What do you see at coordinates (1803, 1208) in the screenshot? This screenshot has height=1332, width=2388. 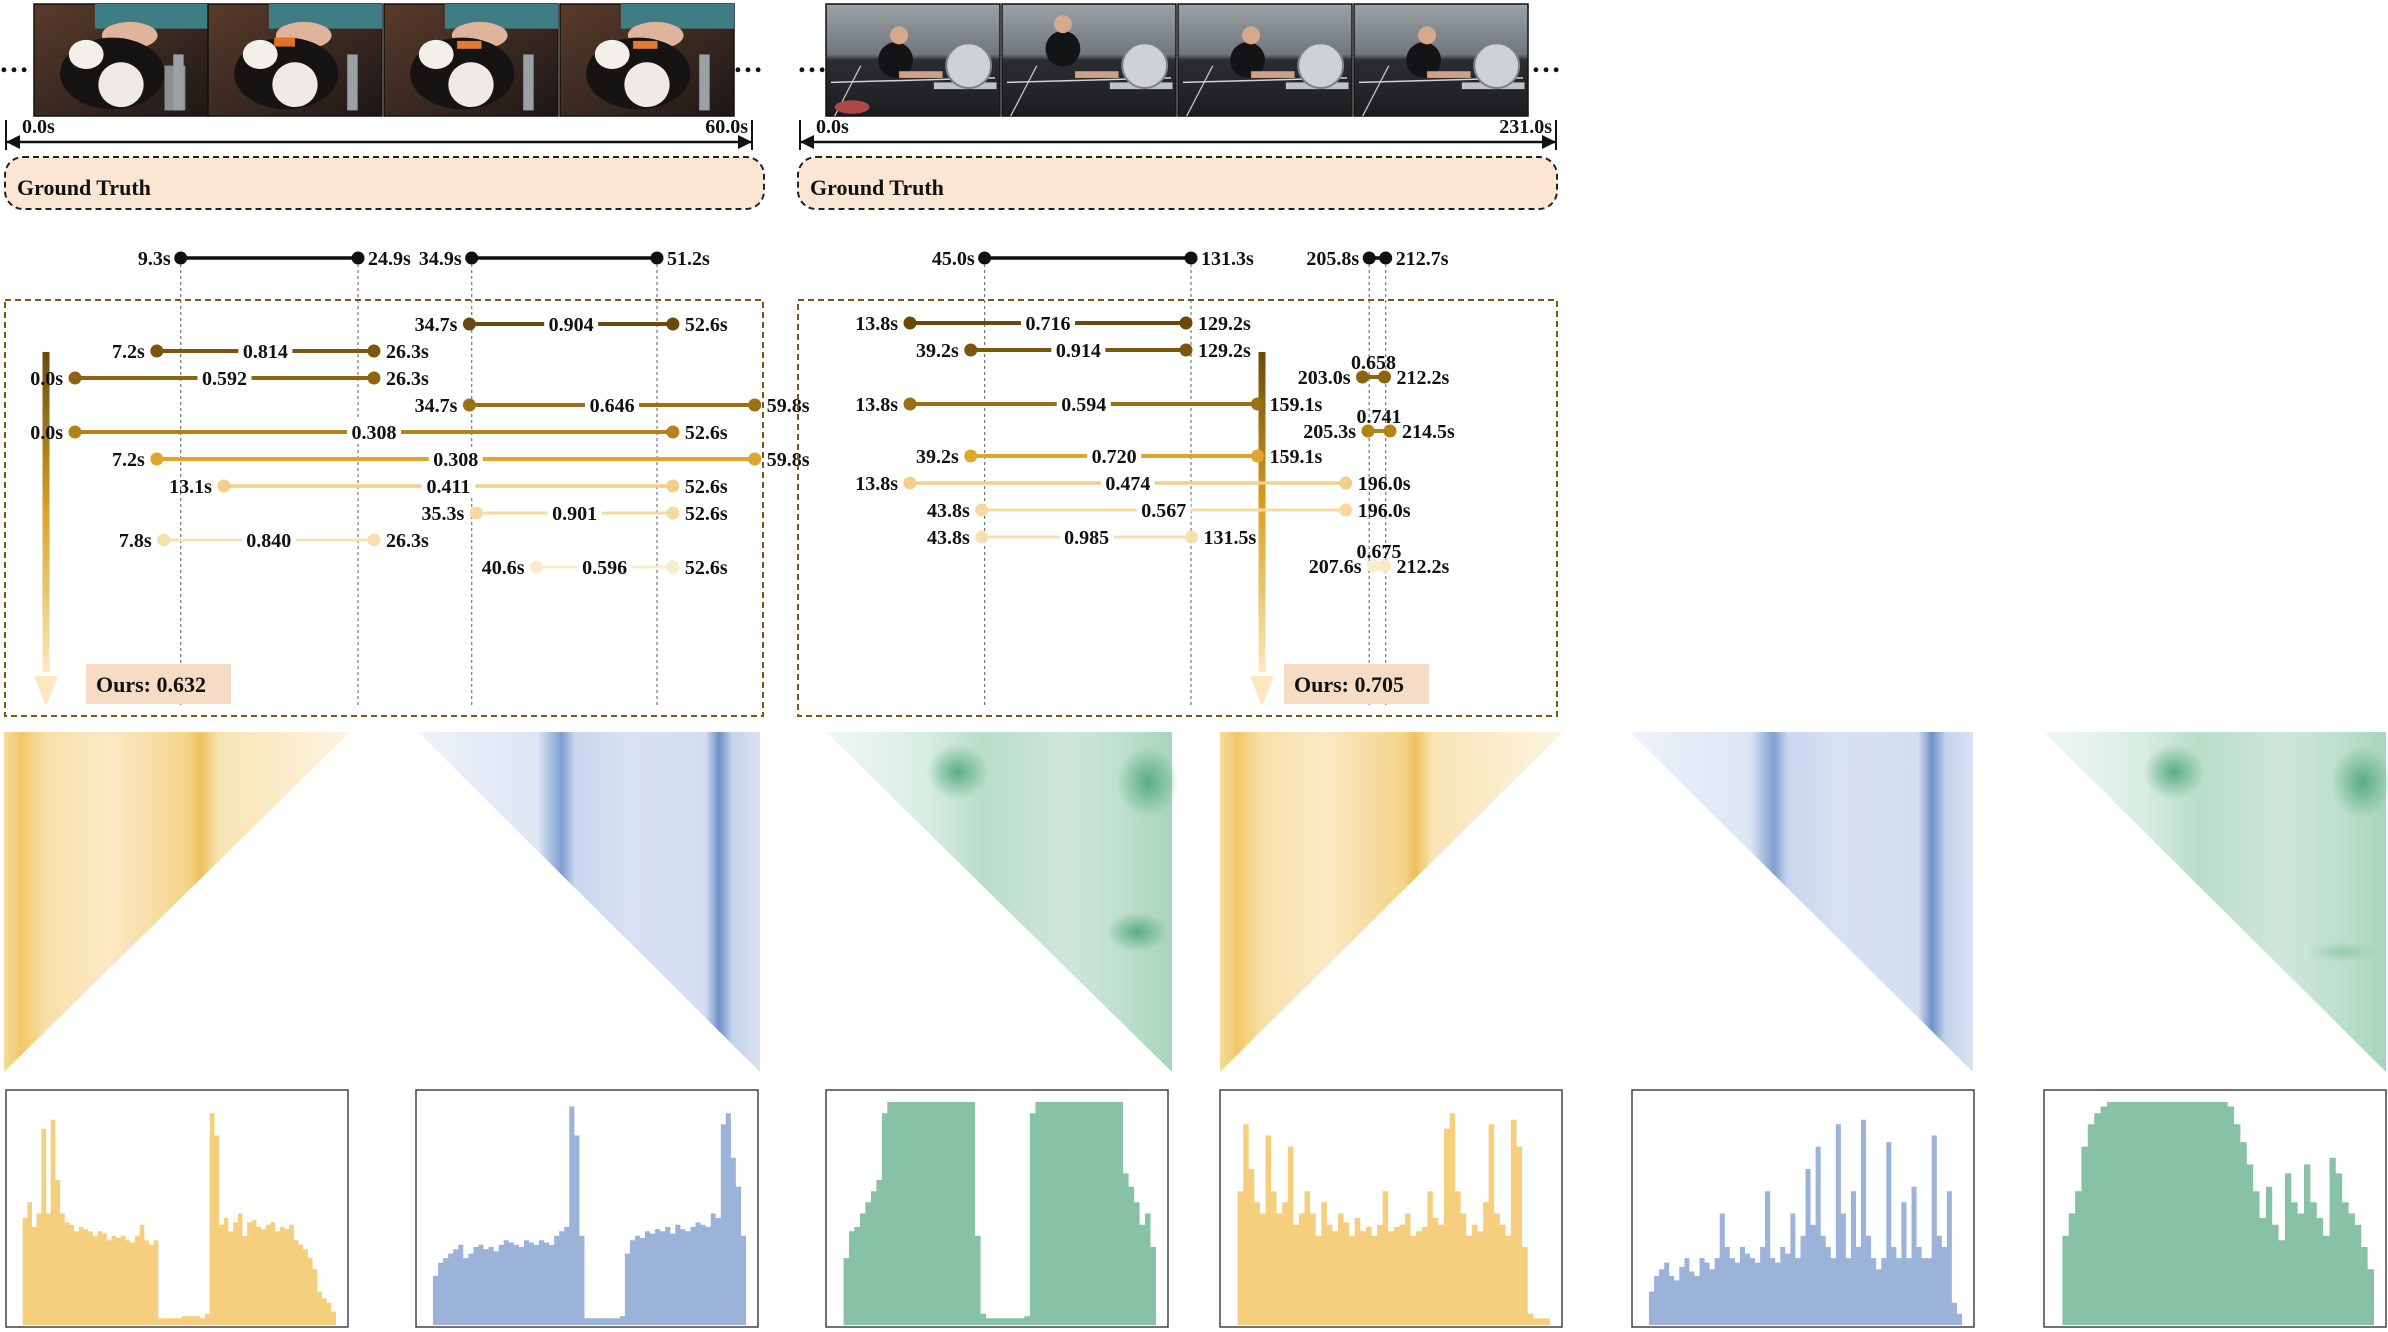 I see `histogram-blue` at bounding box center [1803, 1208].